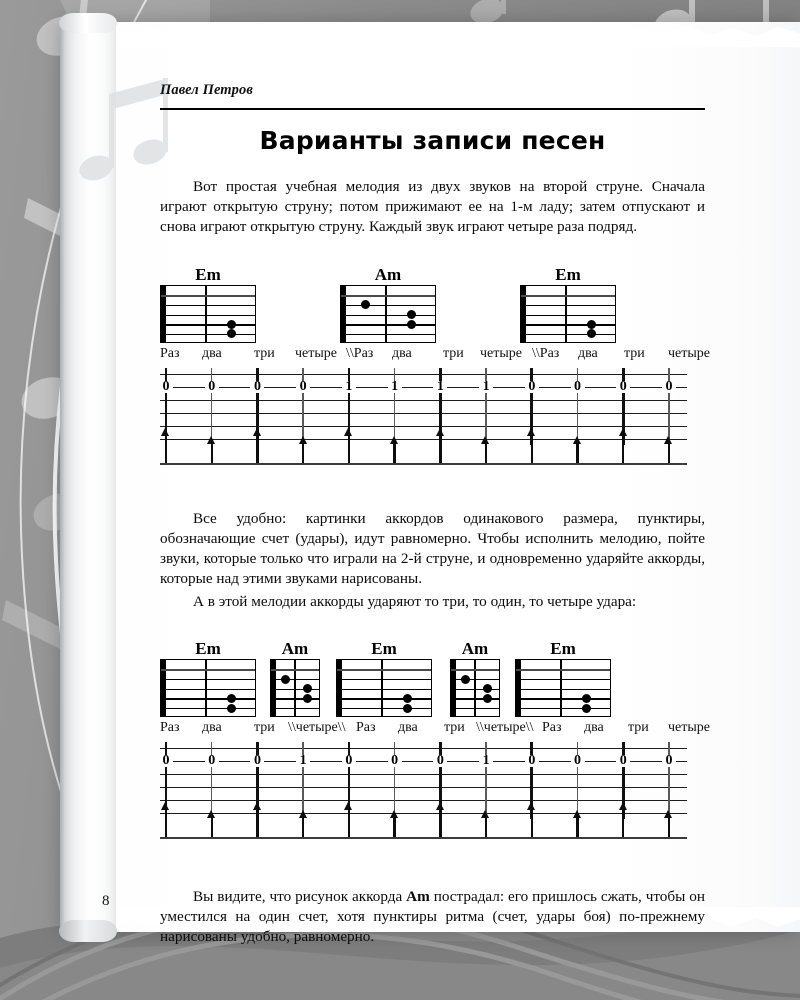 The height and width of the screenshot is (1000, 800). Describe the element at coordinates (88, 23) in the screenshot. I see `scroll-curl-top-cap` at that location.